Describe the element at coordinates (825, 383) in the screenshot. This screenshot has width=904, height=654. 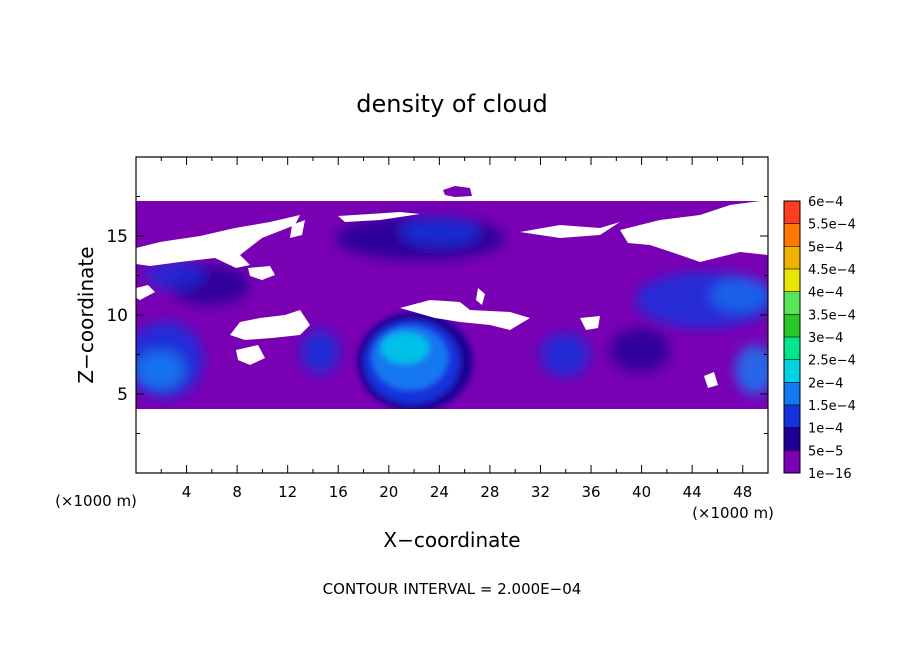
I see `colorbar-label: 2e−4` at that location.